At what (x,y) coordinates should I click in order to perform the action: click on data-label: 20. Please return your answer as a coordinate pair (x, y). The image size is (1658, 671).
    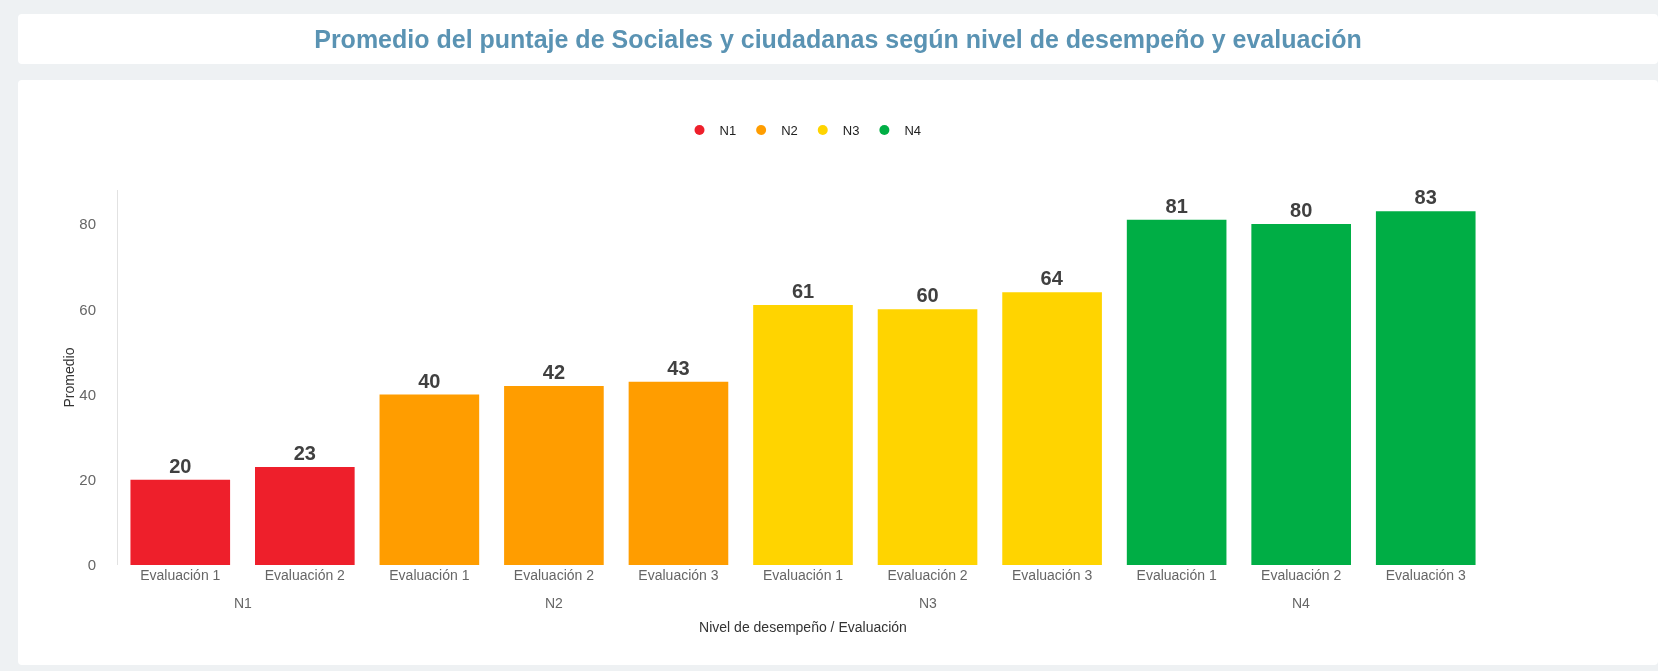
    Looking at the image, I should click on (180, 465).